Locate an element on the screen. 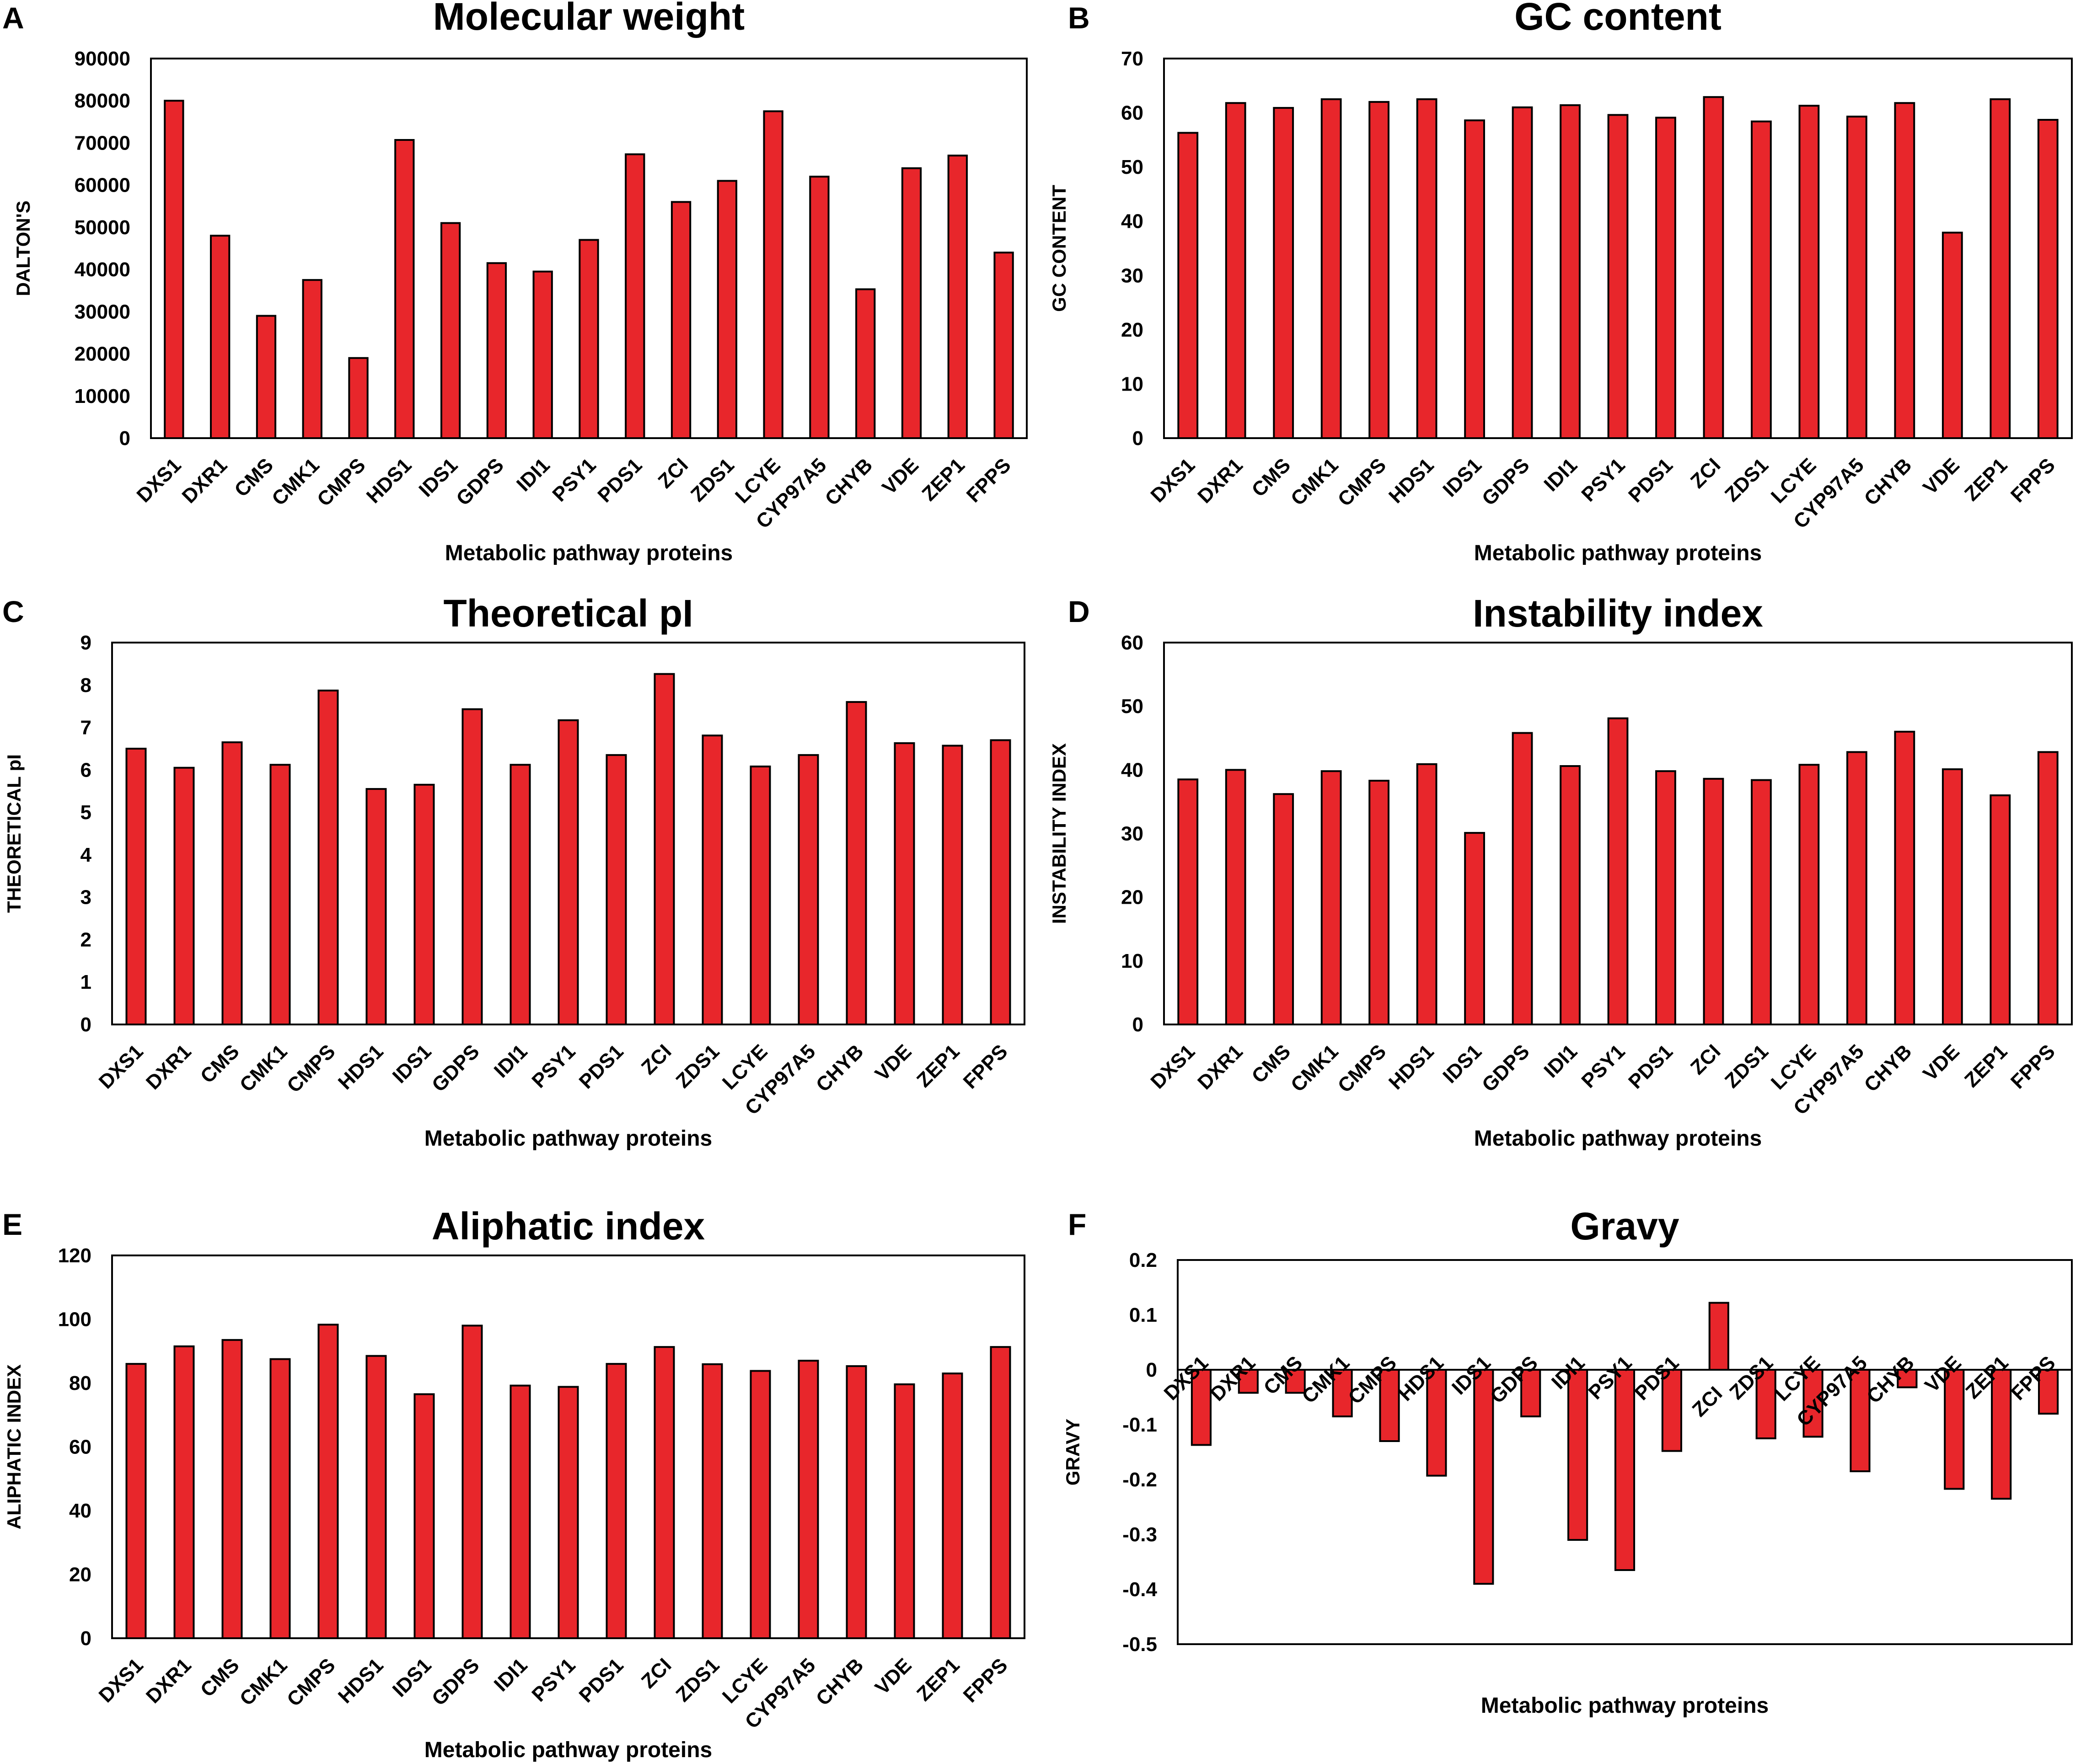 The image size is (2081, 1764). y-axis-label: INSTABILITY INDEX is located at coordinates (1059, 833).